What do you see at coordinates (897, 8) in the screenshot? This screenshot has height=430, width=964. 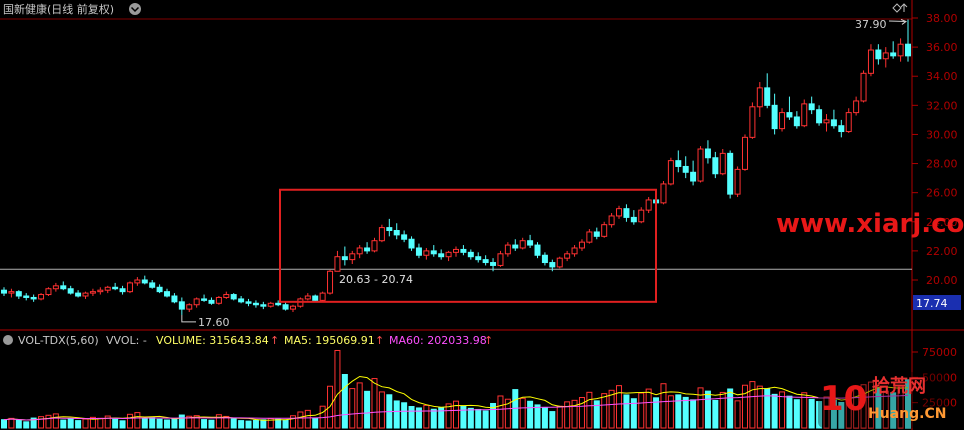 I see `diamond-icon` at bounding box center [897, 8].